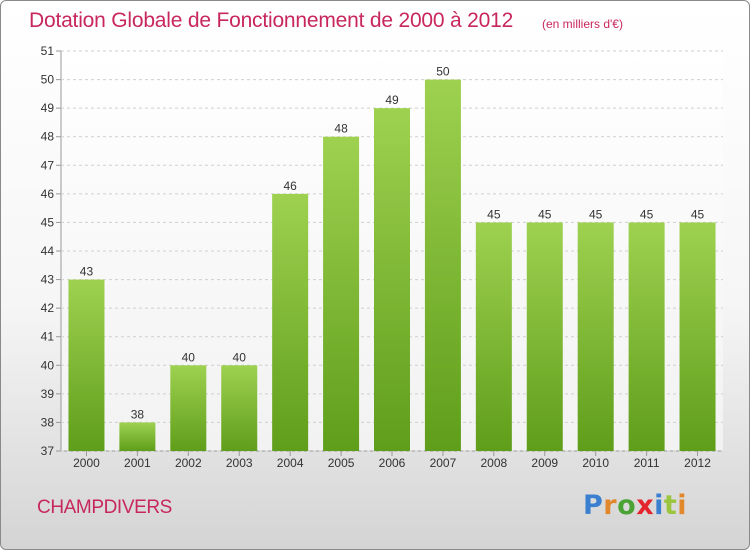  Describe the element at coordinates (645, 505) in the screenshot. I see `logo-letter: x` at that location.